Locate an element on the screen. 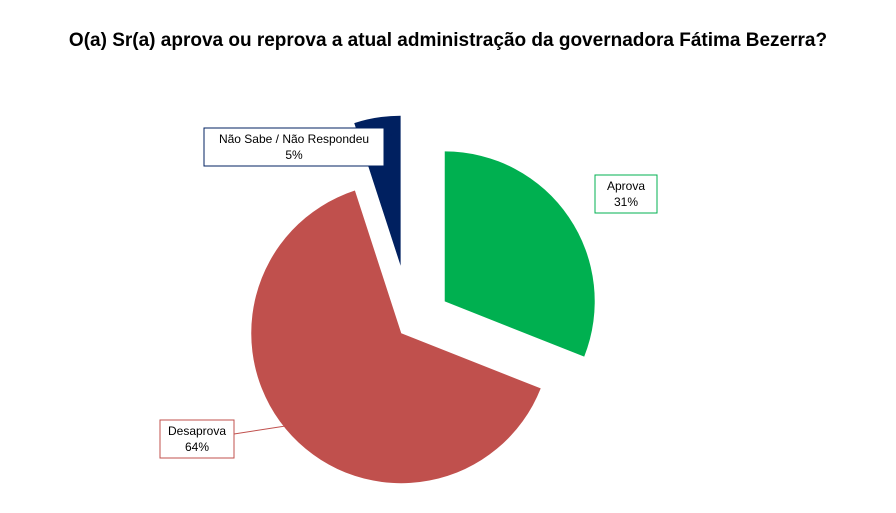  label-category: Desaprova is located at coordinates (197, 431).